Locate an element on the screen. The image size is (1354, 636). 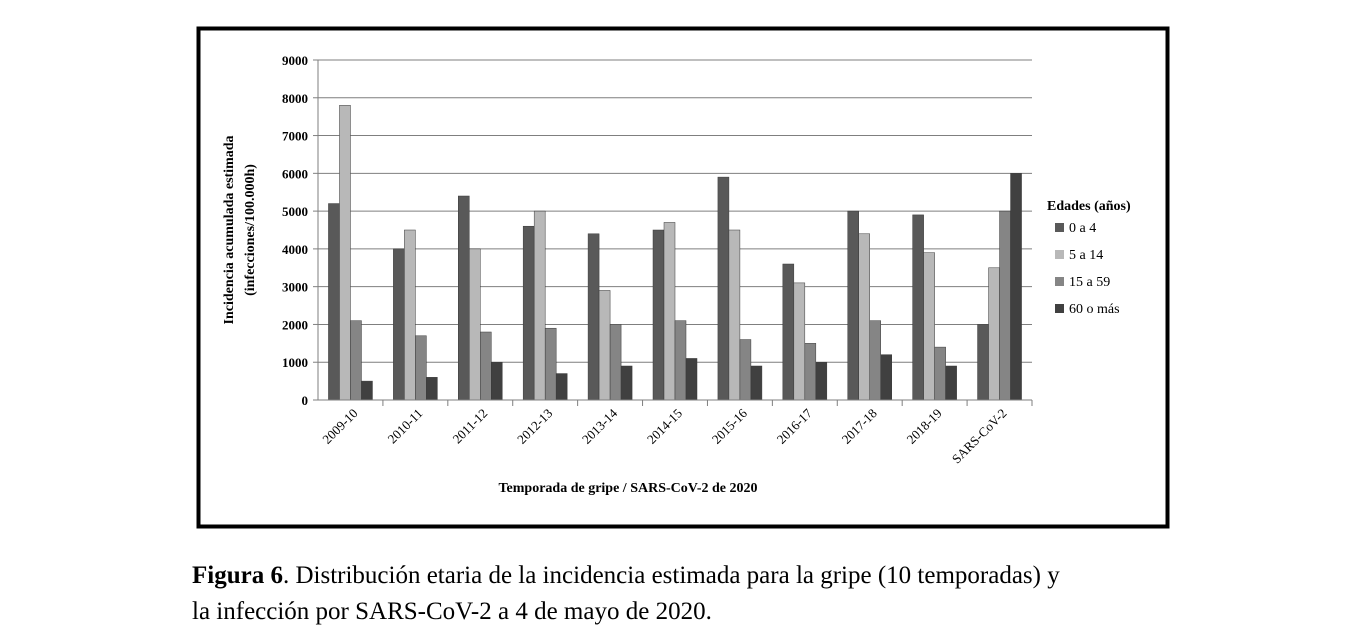
y-tick-label: 5000 is located at coordinates (295, 211).